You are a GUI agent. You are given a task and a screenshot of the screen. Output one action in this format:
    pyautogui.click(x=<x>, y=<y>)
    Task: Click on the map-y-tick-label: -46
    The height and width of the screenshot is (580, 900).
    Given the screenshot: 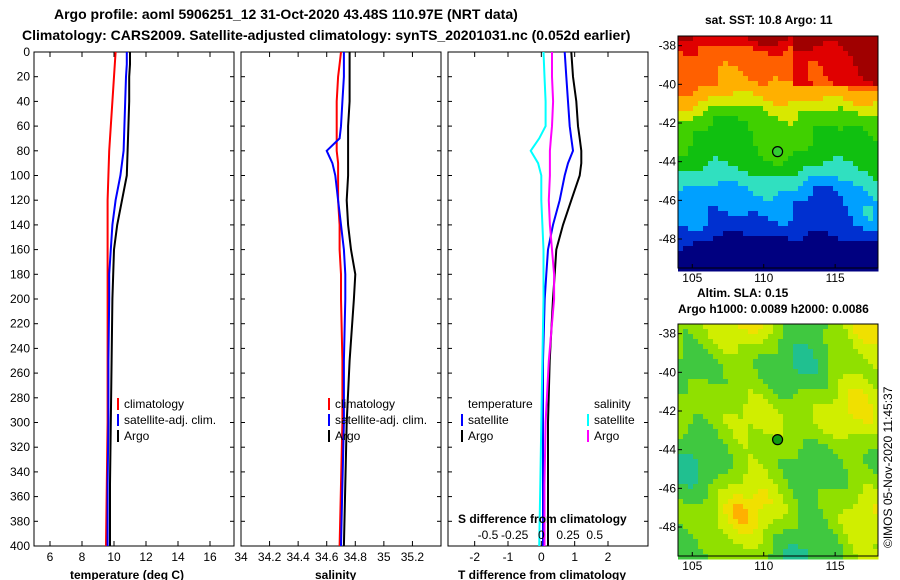 What is the action you would take?
    pyautogui.click(x=668, y=488)
    